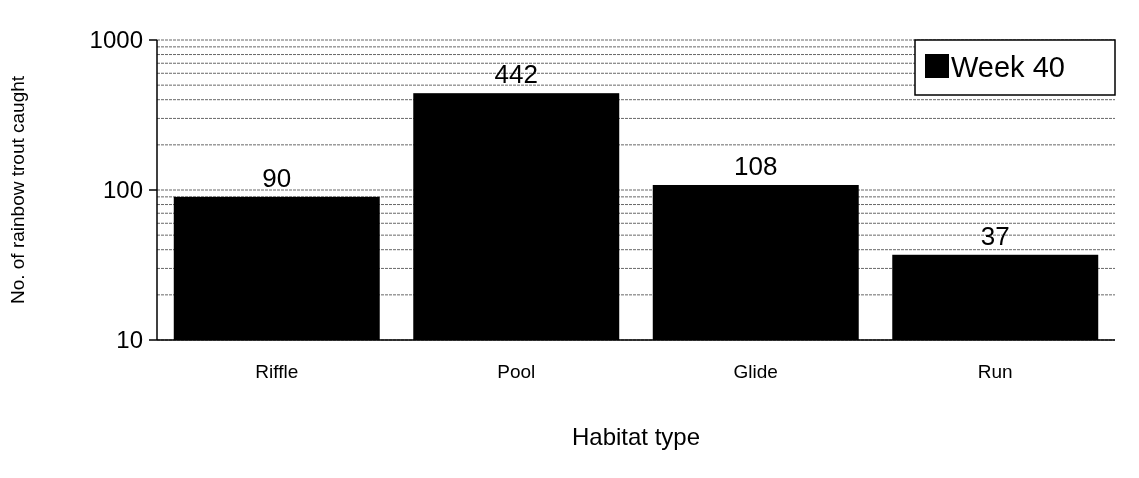 The width and height of the screenshot is (1139, 478). Describe the element at coordinates (277, 177) in the screenshot. I see `data-label: 90` at that location.